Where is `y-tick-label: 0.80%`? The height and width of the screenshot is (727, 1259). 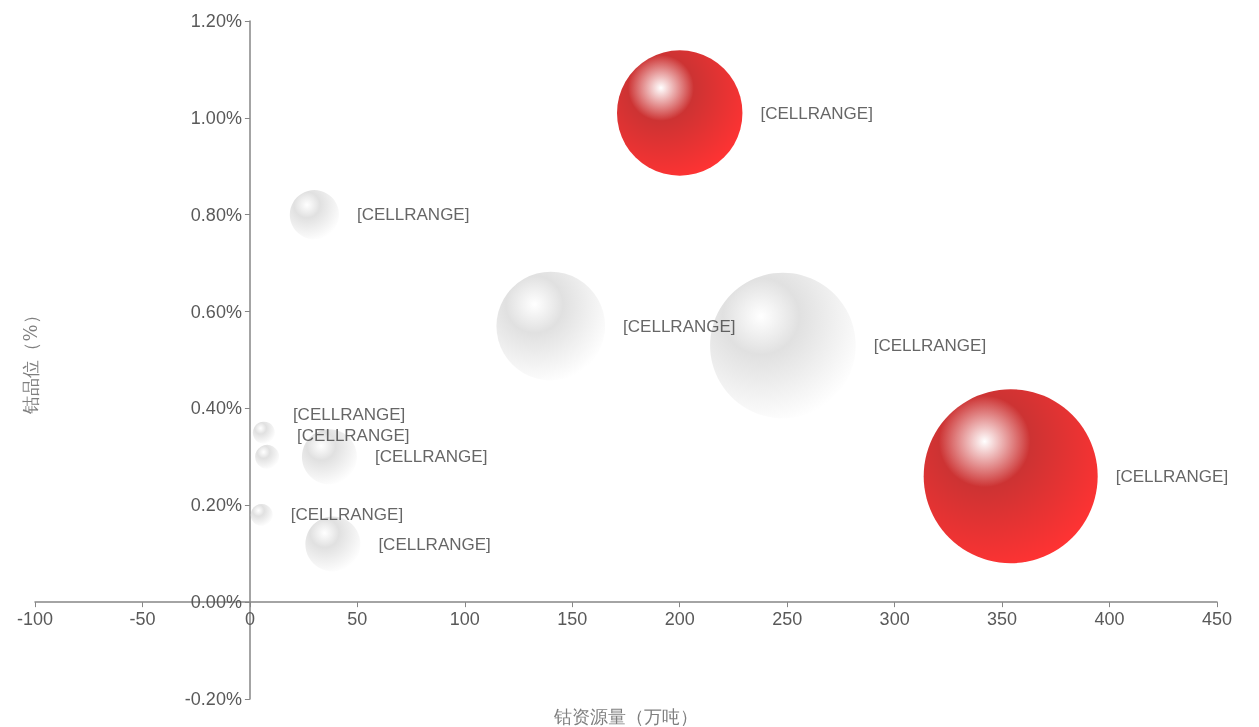
y-tick-label: 0.80% is located at coordinates (216, 214).